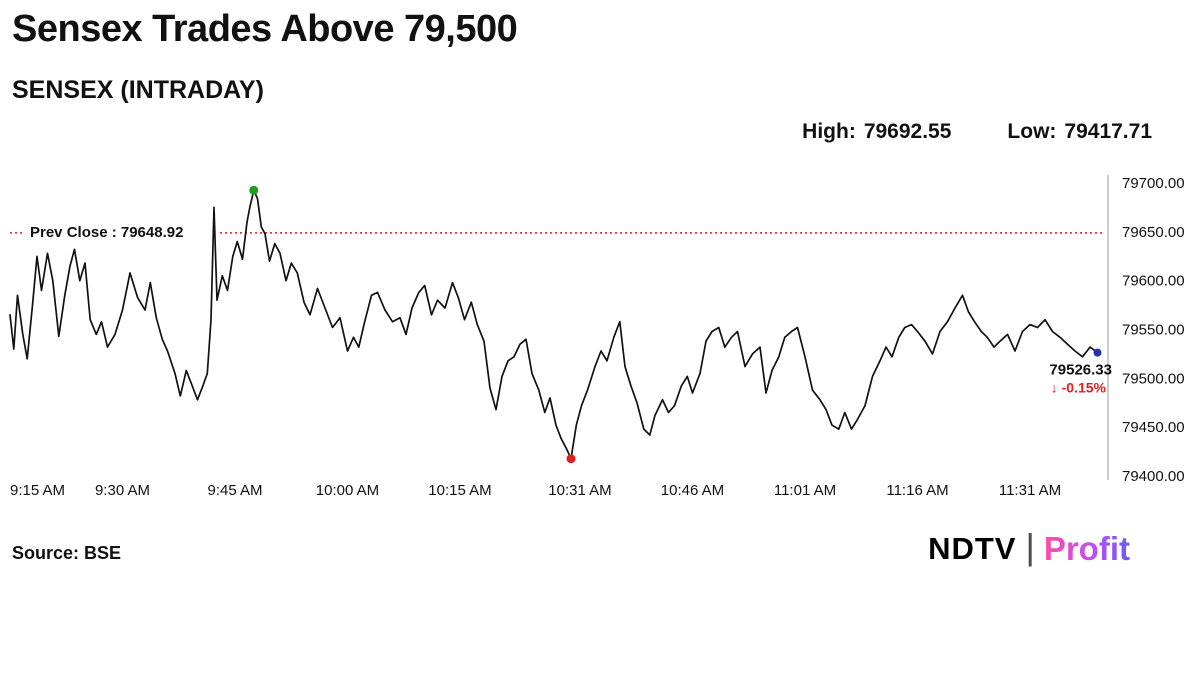 The width and height of the screenshot is (1200, 675). I want to click on y-axis-tick-label: 79450.00, so click(1153, 427).